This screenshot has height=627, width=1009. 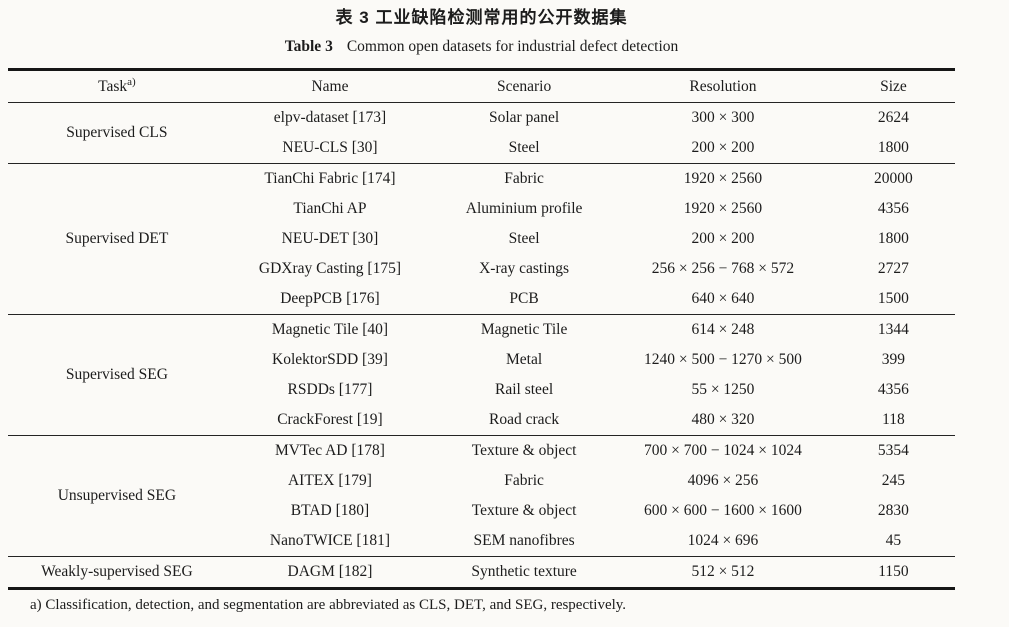 I want to click on cell-resolution: 1024 × 696, so click(x=723, y=540).